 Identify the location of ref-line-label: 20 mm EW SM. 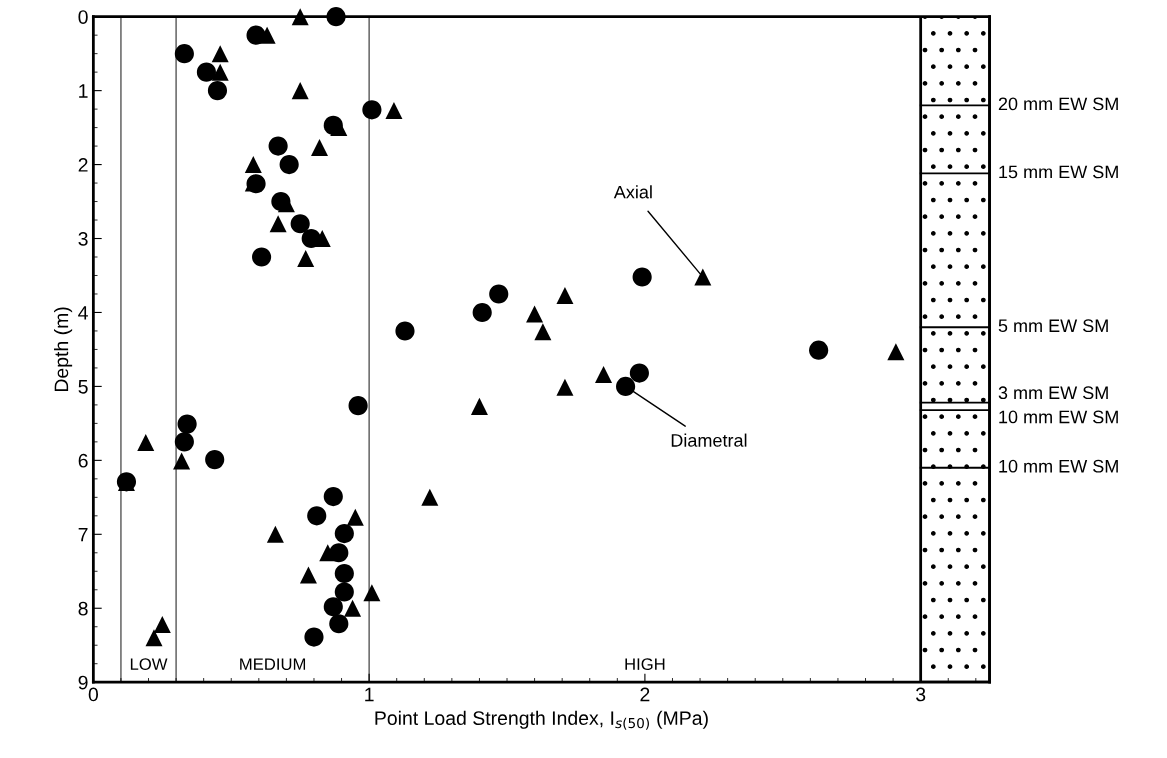
(1058, 104).